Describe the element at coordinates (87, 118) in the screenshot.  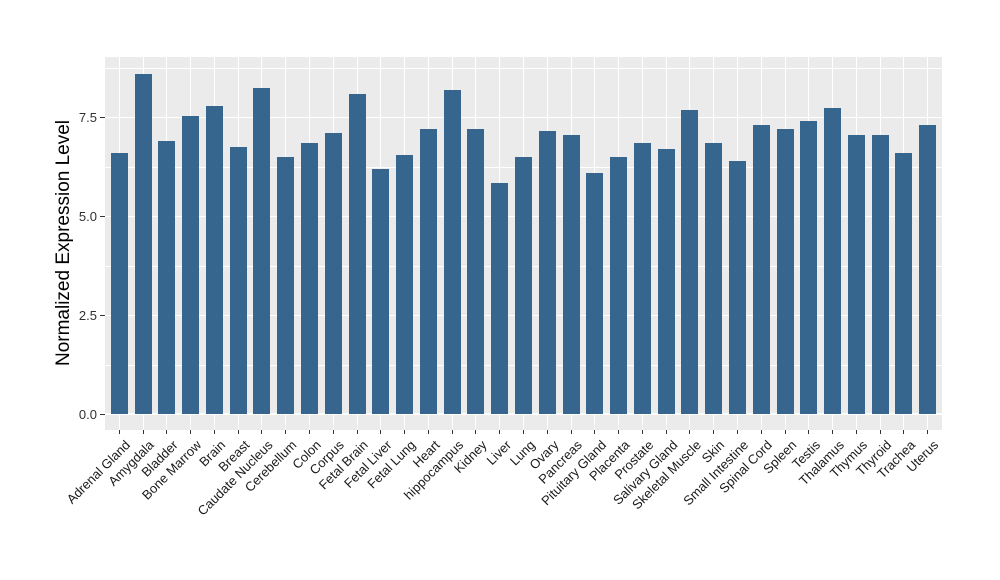
I see `y-tick-label: 7.5` at that location.